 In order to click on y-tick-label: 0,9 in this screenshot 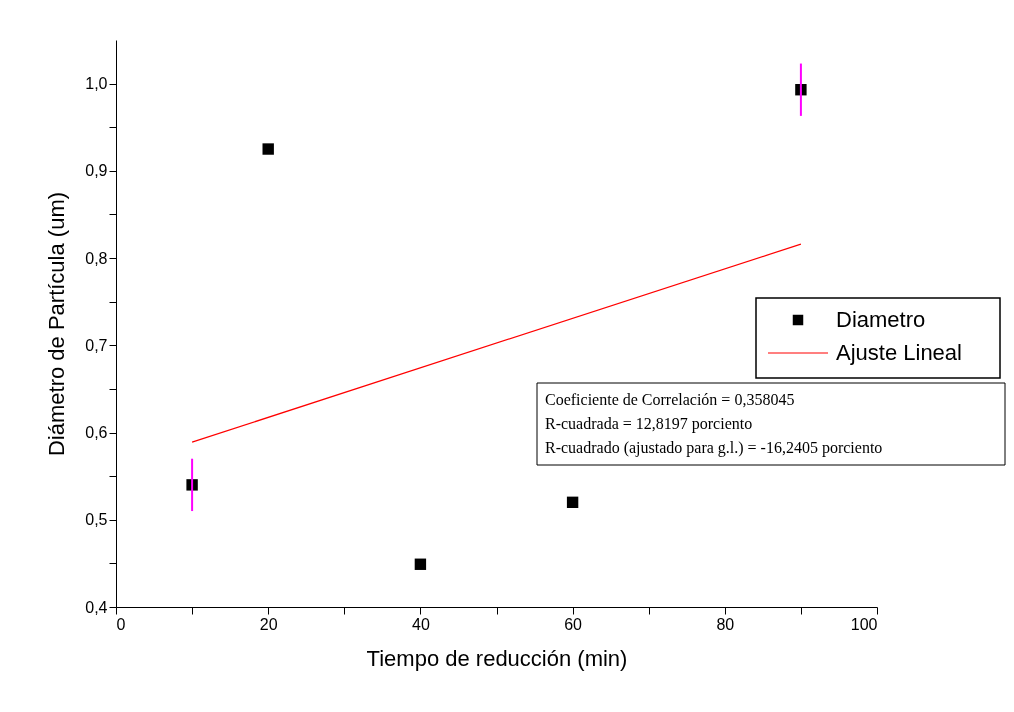, I will do `click(96, 171)`.